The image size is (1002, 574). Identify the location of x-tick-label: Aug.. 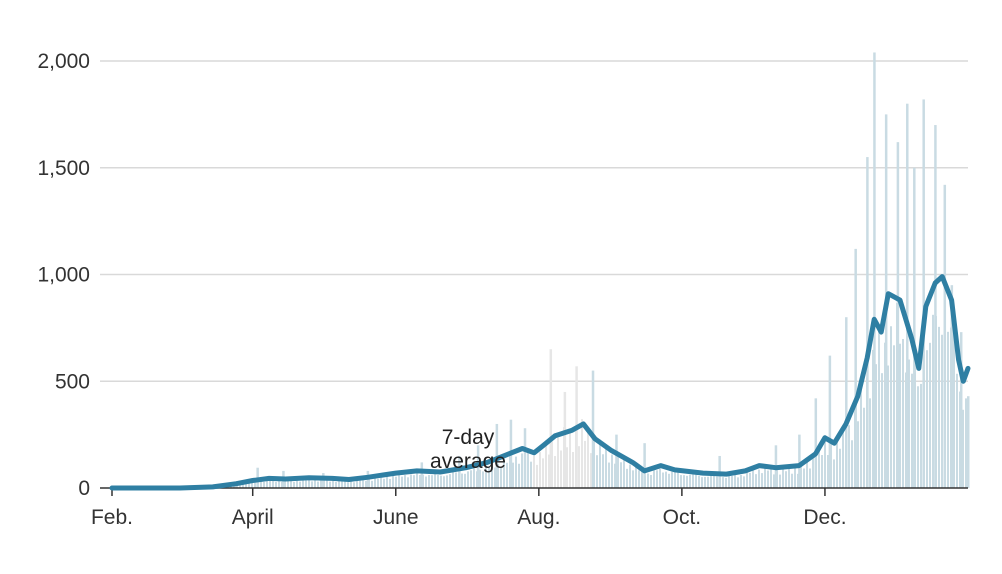
(538, 517).